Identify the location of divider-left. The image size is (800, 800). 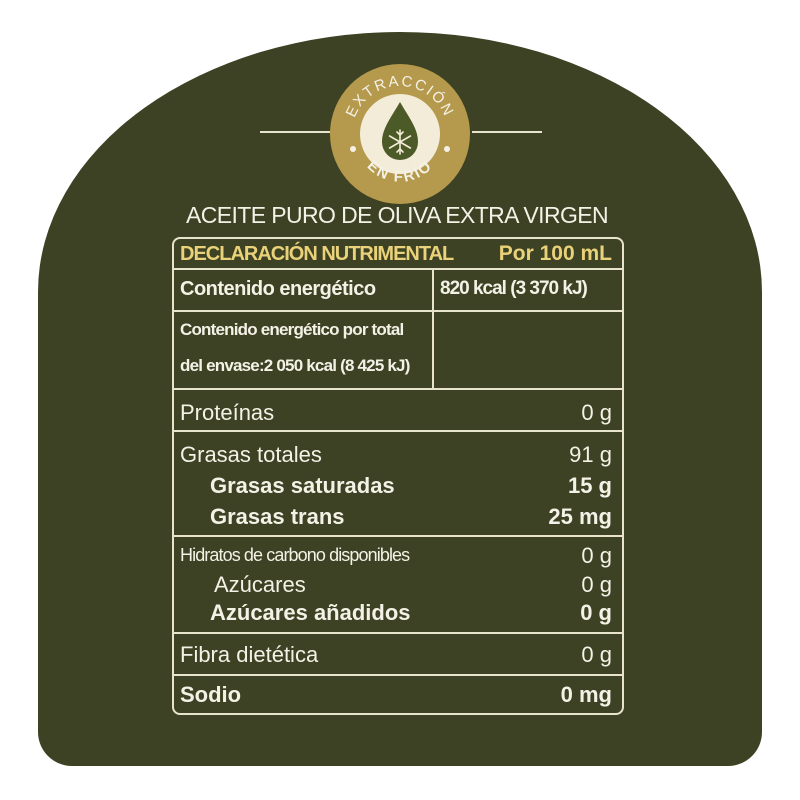
(295, 132).